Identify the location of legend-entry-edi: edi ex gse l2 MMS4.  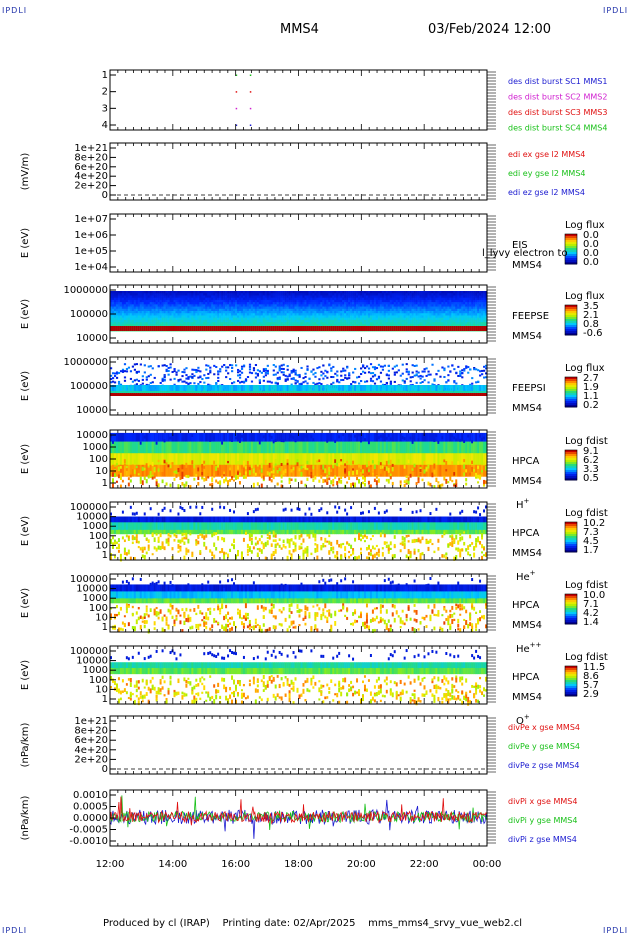
(546, 154).